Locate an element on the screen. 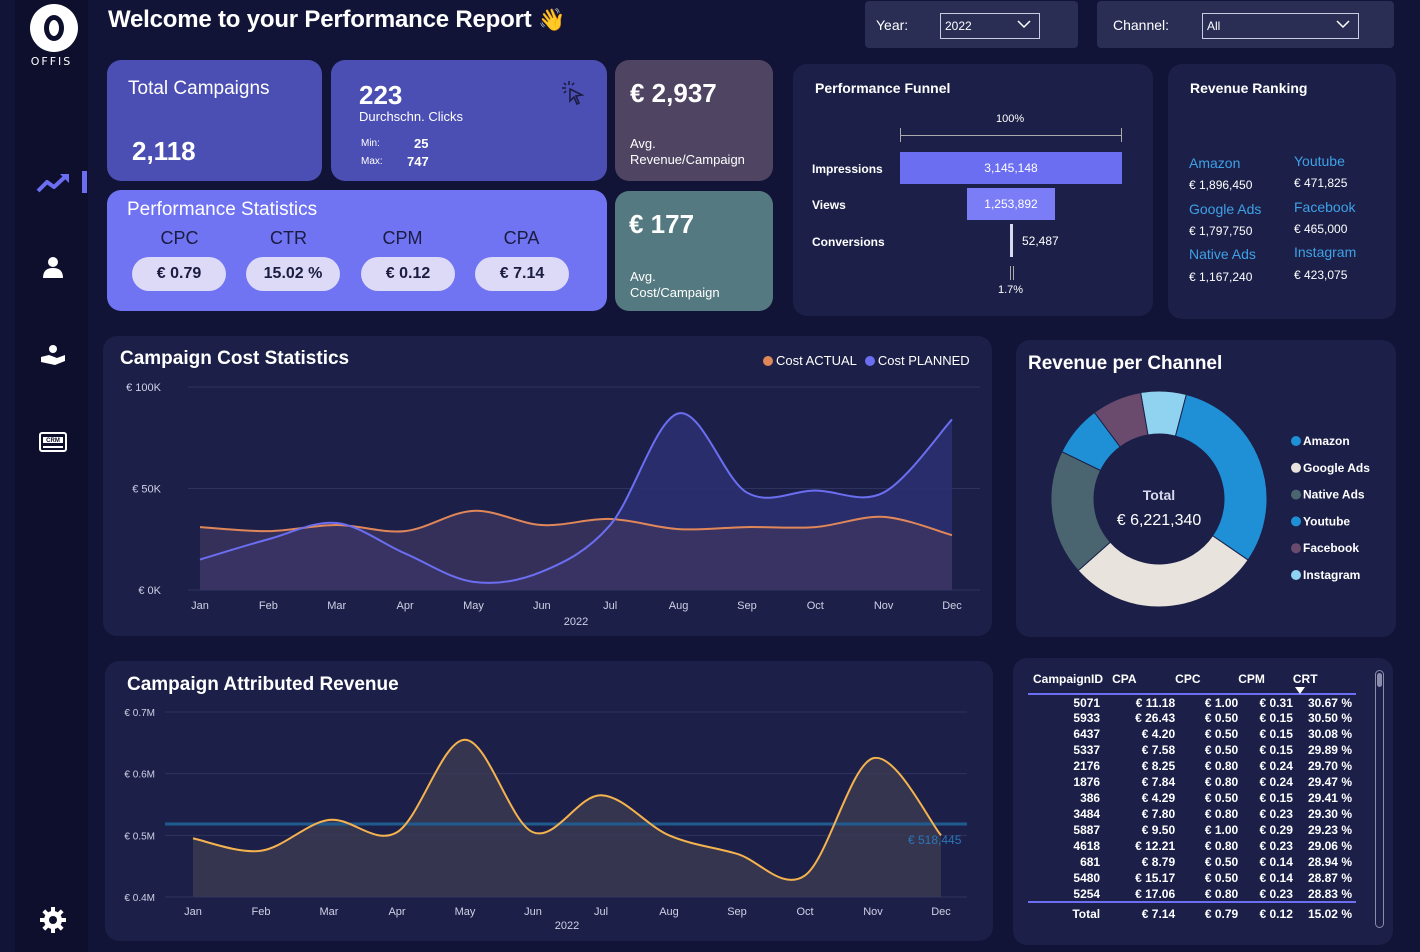  table-cell-crt: 29.30 % is located at coordinates (1329, 814).